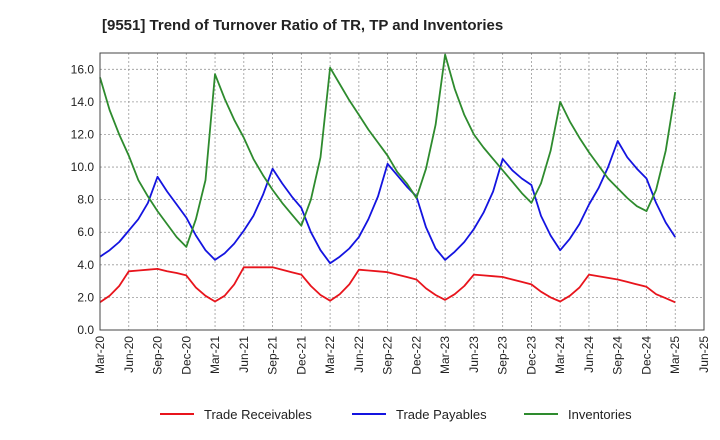  What do you see at coordinates (83, 134) in the screenshot?
I see `y-tick-label: 12.0` at bounding box center [83, 134].